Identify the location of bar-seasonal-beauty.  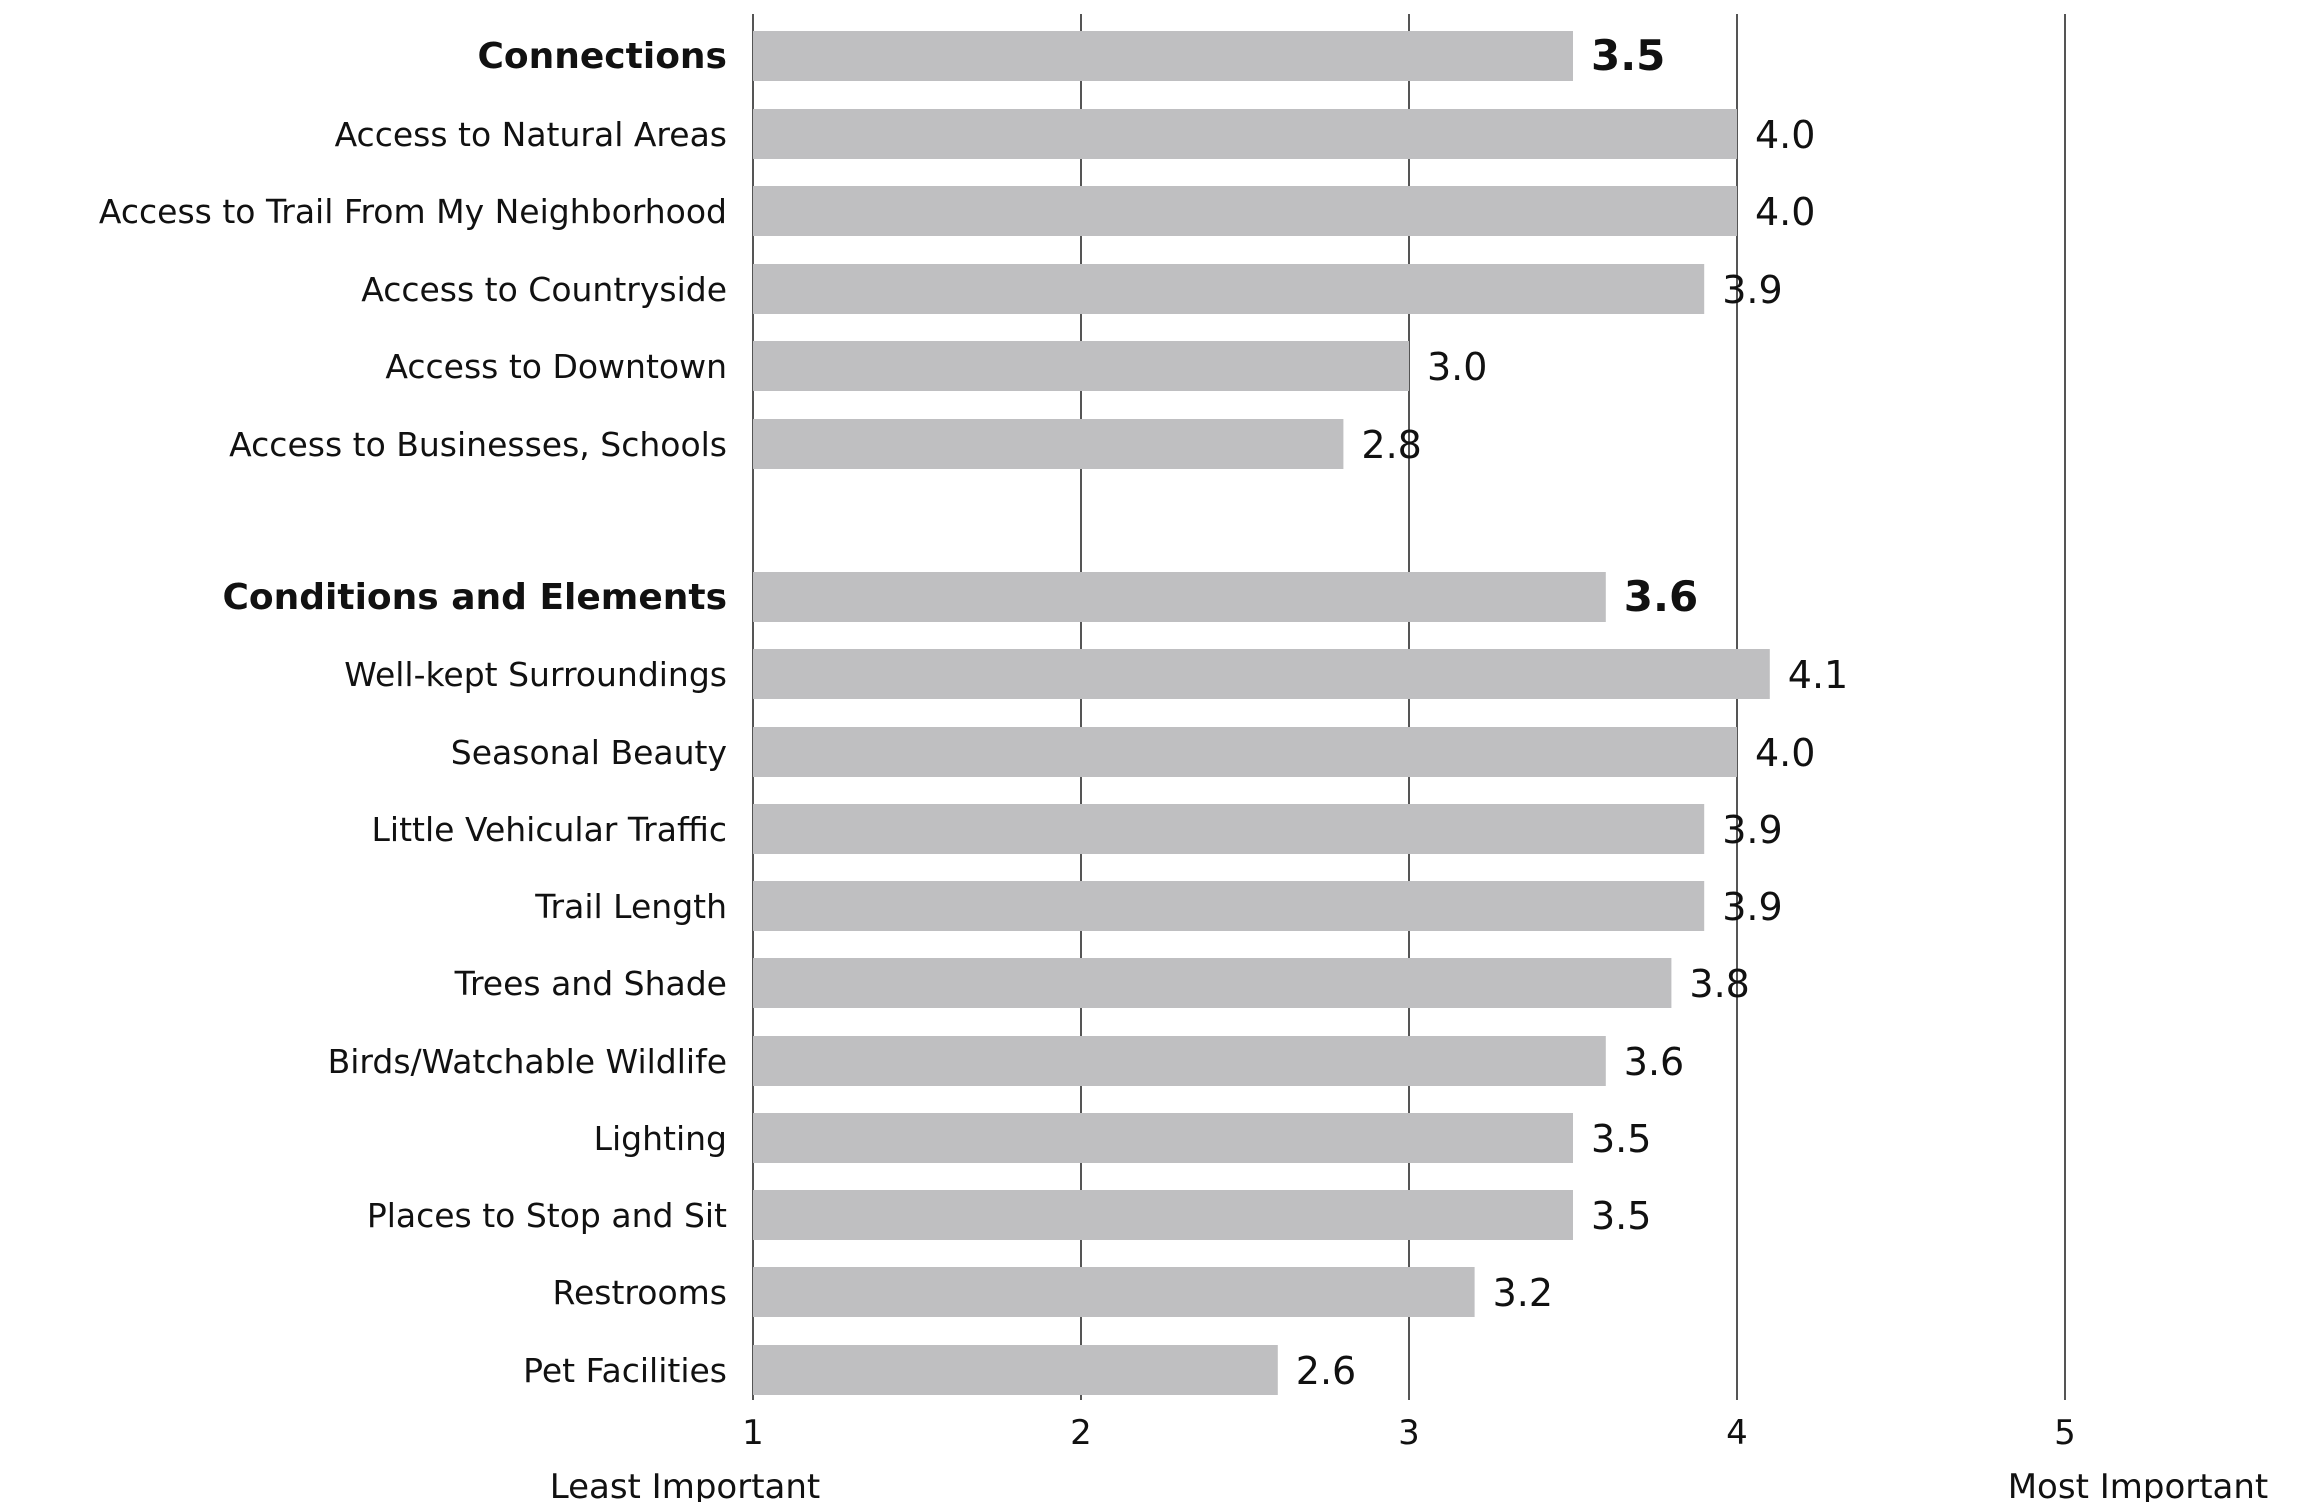
(1245, 752).